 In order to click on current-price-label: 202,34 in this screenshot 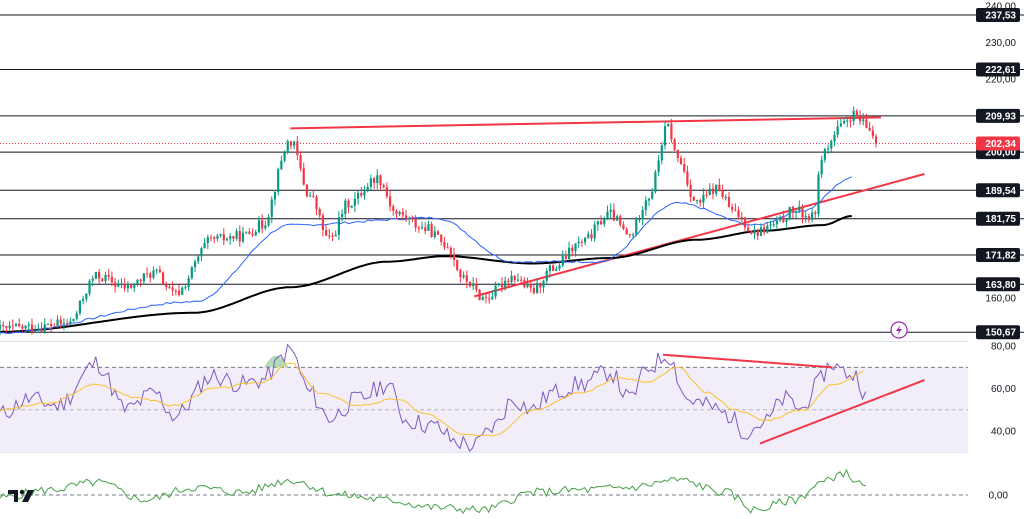, I will do `click(1000, 144)`.